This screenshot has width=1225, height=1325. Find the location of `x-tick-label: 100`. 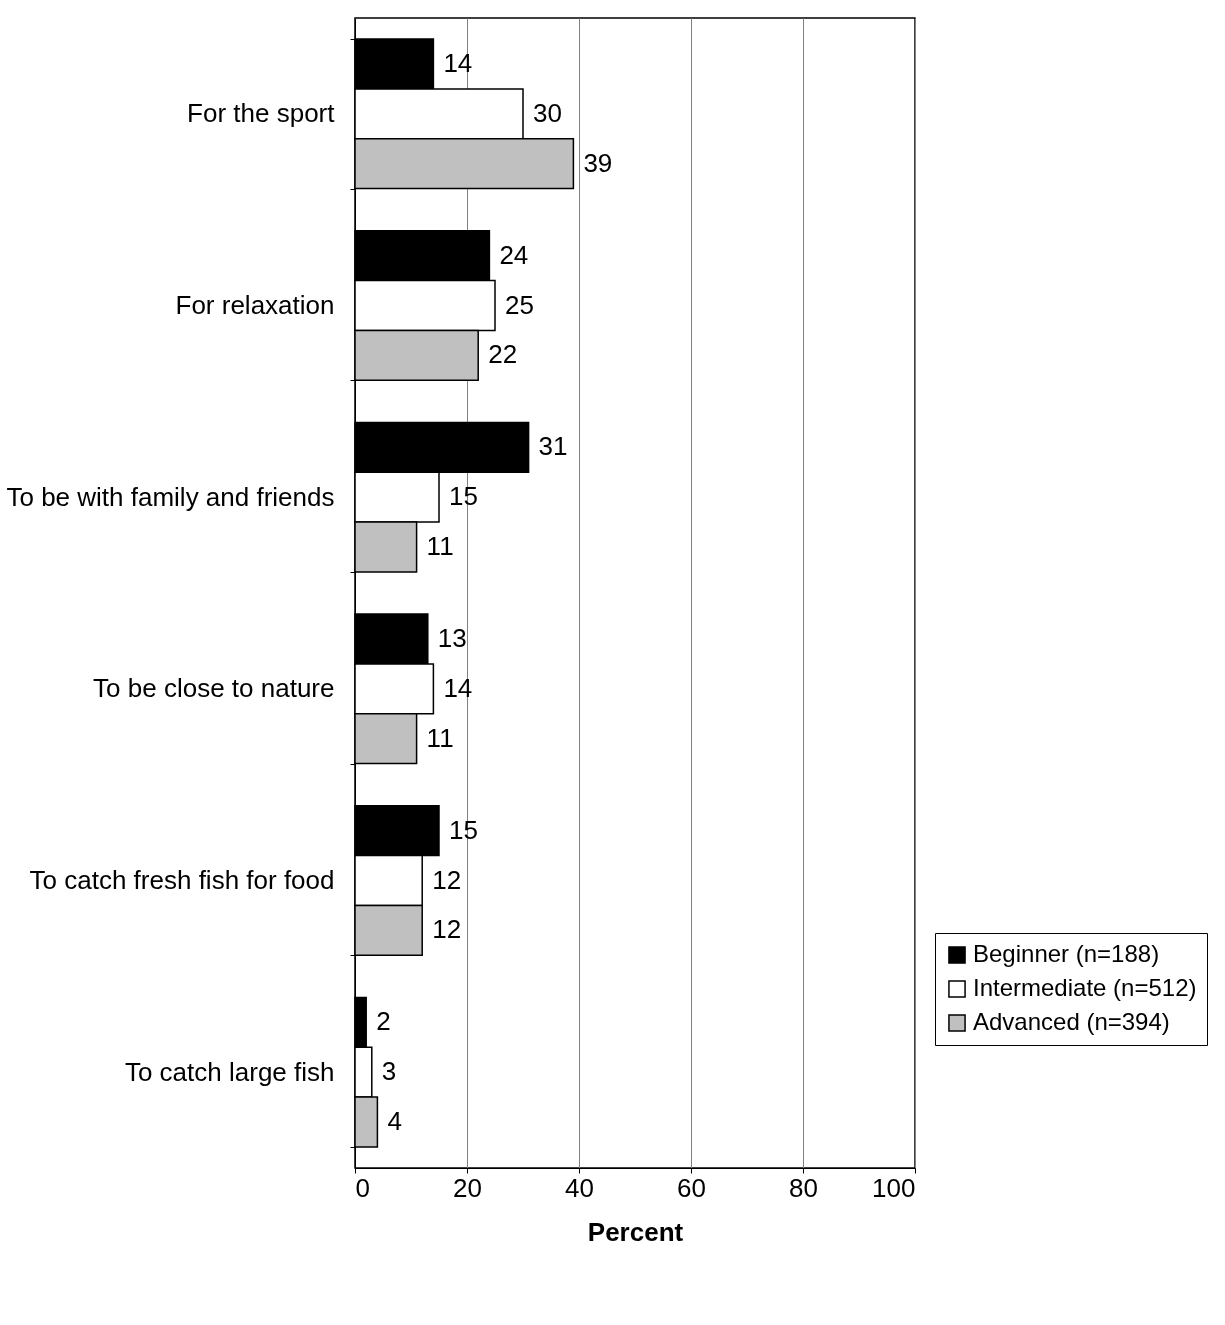

x-tick-label: 100 is located at coordinates (894, 1187).